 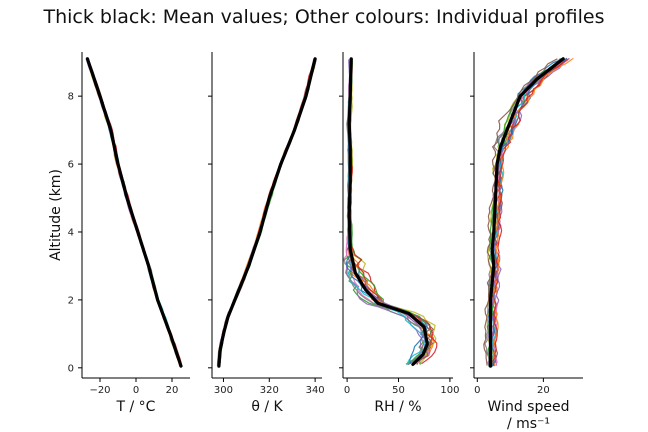 What do you see at coordinates (136, 407) in the screenshot?
I see `x-axis-label: T / °C` at bounding box center [136, 407].